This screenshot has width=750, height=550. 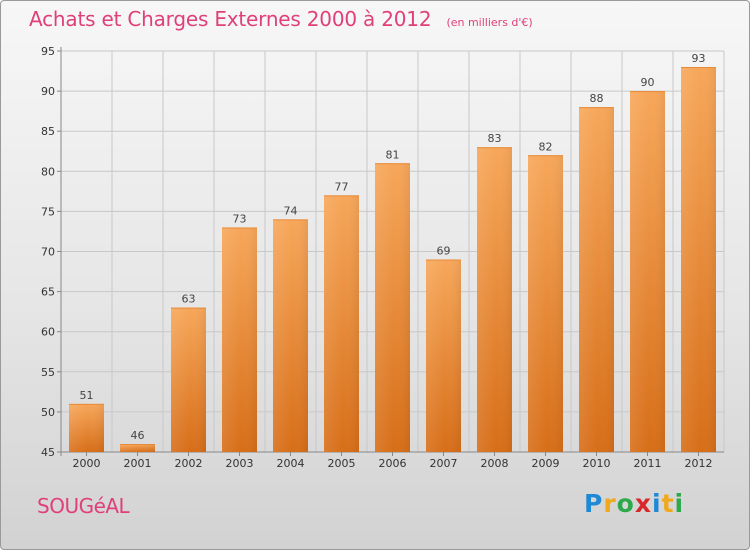 What do you see at coordinates (48, 91) in the screenshot?
I see `y-tick-label: 90` at bounding box center [48, 91].